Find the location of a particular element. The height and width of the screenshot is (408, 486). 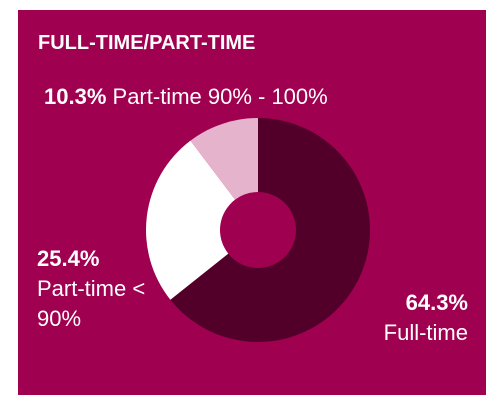

category-label: Part-time < 90% is located at coordinates (91, 303).